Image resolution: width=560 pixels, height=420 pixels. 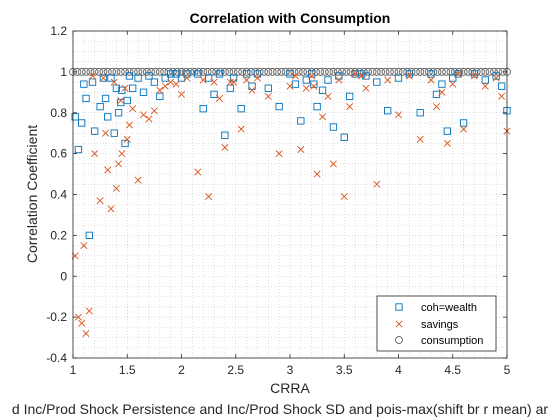 I want to click on x-tick-label: 5, so click(x=507, y=370).